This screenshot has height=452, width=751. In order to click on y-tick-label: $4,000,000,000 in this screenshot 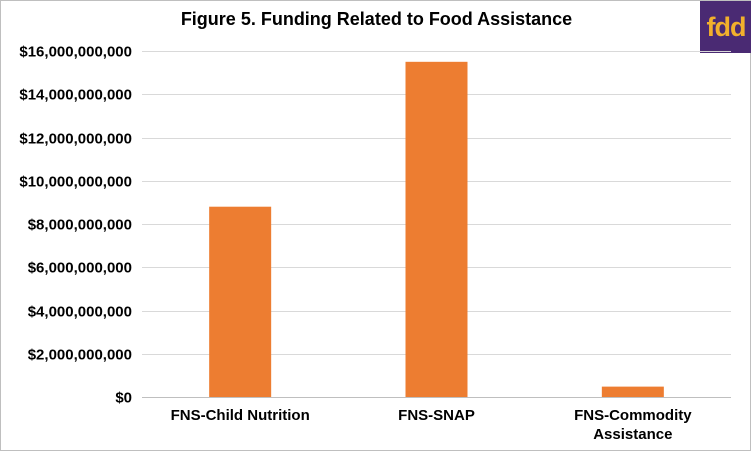, I will do `click(80, 312)`.